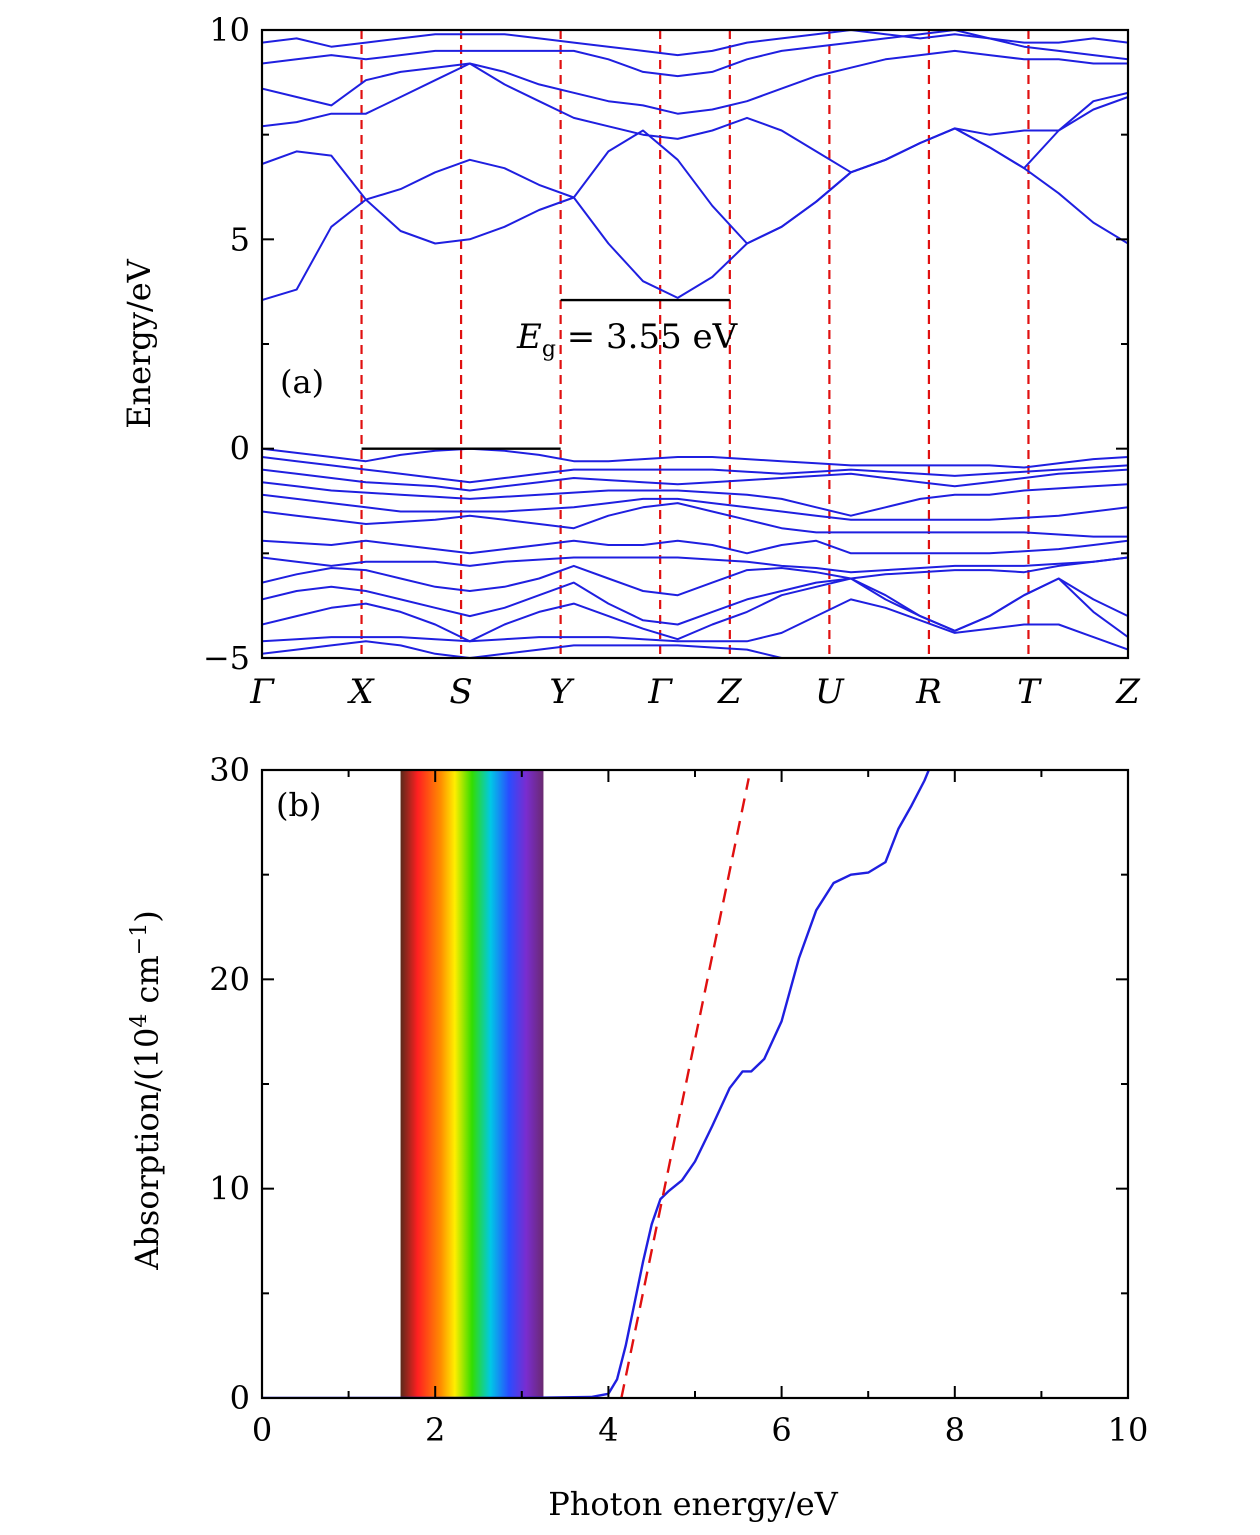  Describe the element at coordinates (229, 770) in the screenshot. I see `y-tick-label: 30` at that location.